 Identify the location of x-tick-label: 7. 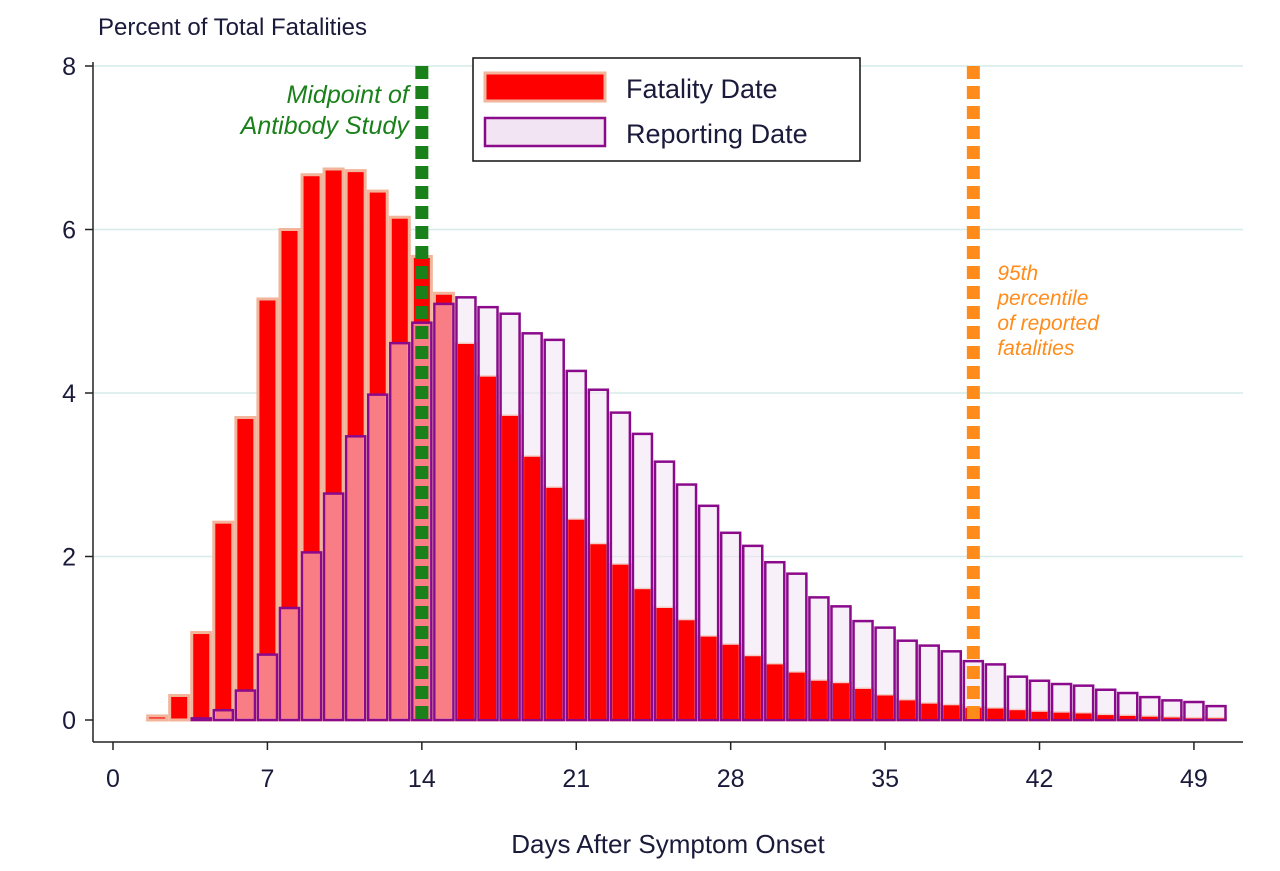
(267, 779).